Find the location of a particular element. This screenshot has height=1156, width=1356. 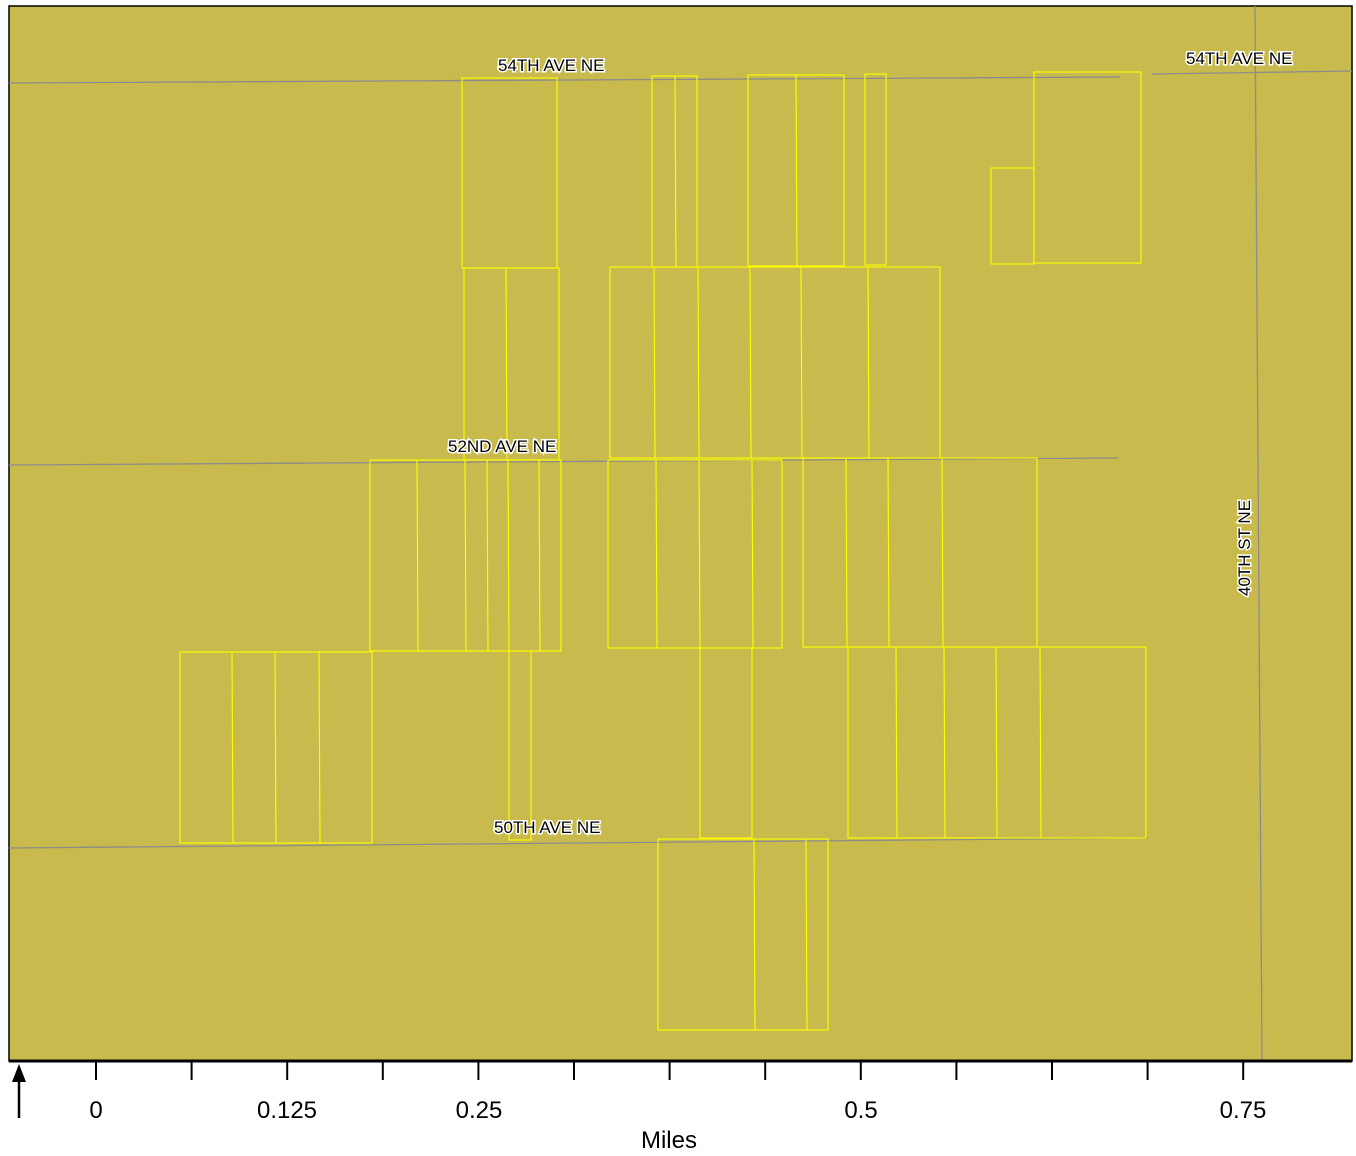

scale-label-0-5: 0.5 is located at coordinates (860, 1110).